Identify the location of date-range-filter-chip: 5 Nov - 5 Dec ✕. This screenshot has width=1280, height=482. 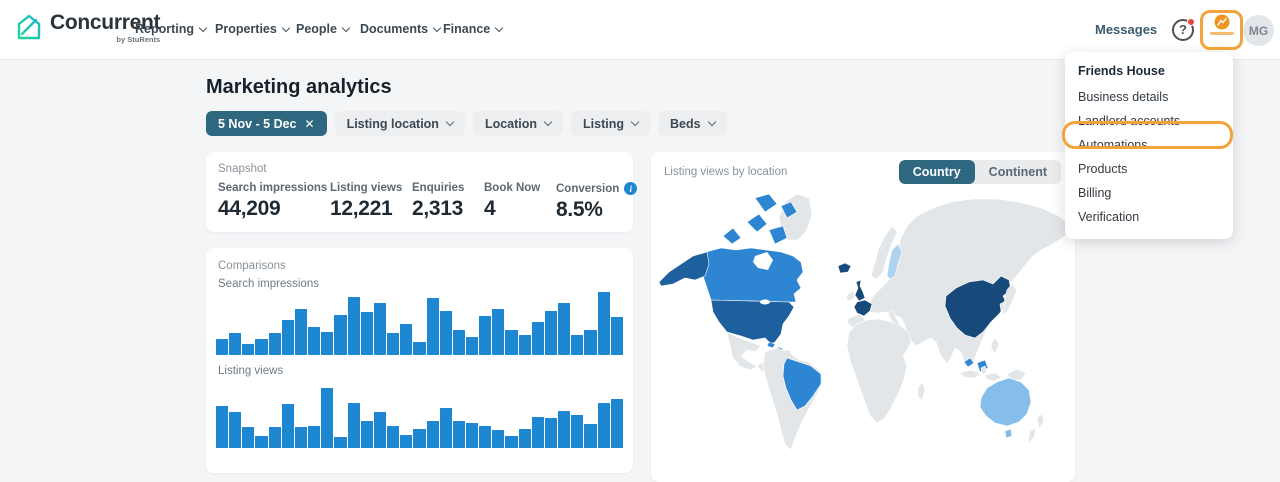
(266, 123).